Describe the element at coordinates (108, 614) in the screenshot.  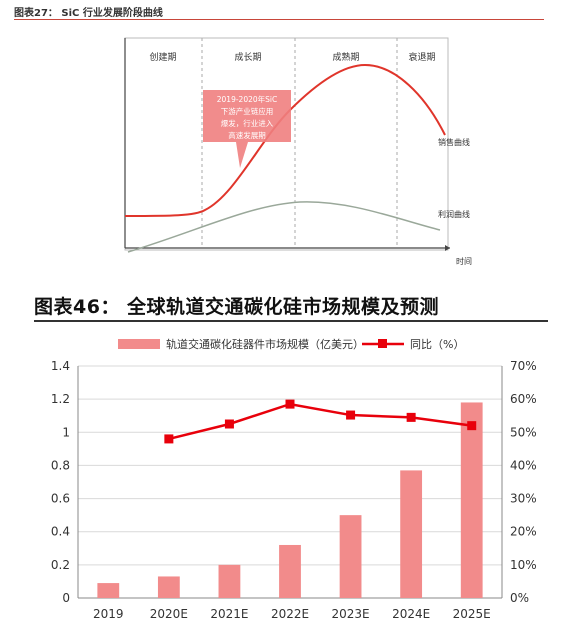
I see `x-tick-label: 2019` at that location.